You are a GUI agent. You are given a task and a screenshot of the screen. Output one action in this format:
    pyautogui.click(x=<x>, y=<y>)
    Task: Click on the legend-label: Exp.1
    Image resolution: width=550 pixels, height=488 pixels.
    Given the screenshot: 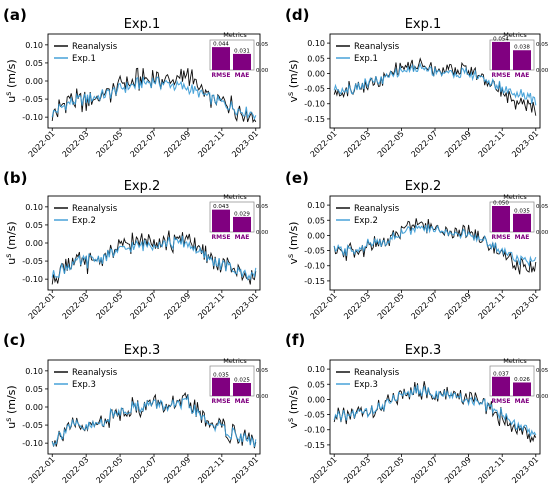 What is the action you would take?
    pyautogui.click(x=366, y=59)
    